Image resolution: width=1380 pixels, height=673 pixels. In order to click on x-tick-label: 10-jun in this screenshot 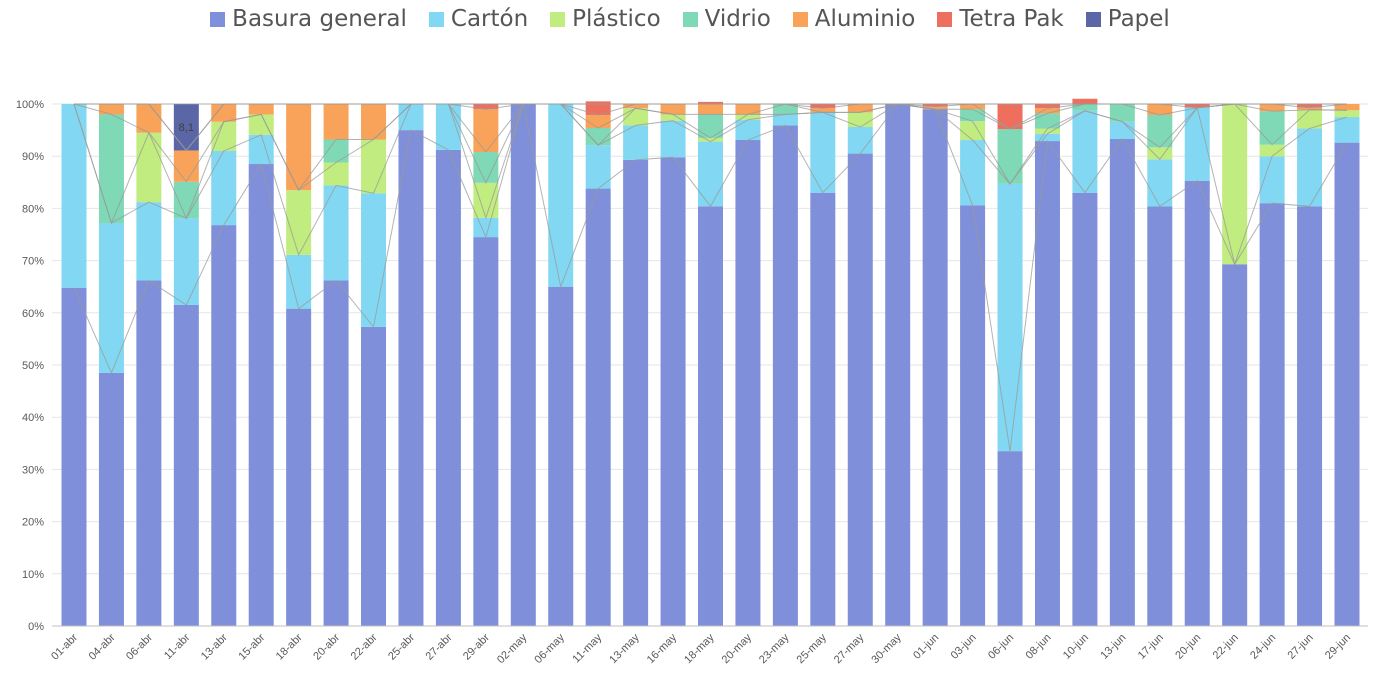, I will do `click(1076, 647)`.